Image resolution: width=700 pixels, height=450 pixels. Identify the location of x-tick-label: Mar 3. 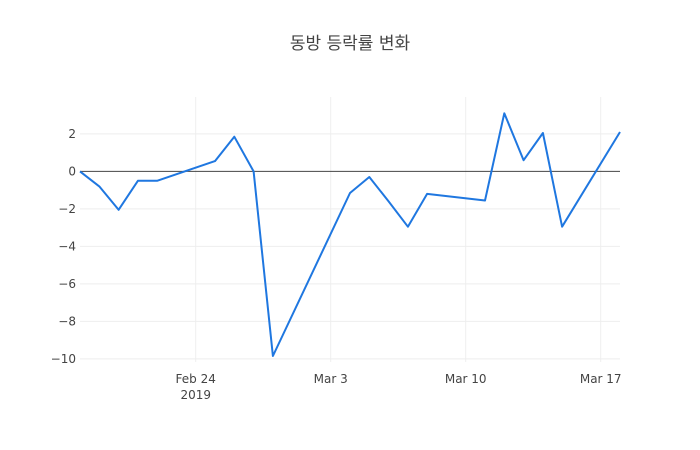
(331, 379).